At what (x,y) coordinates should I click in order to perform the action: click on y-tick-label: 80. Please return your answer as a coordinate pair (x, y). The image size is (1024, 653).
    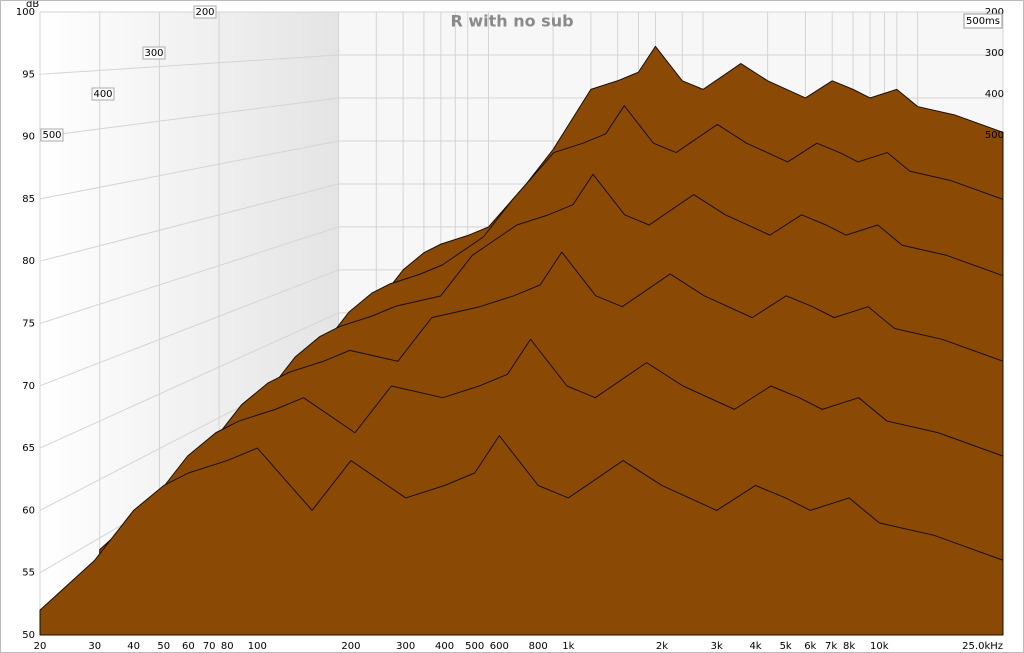
    Looking at the image, I should click on (28, 261).